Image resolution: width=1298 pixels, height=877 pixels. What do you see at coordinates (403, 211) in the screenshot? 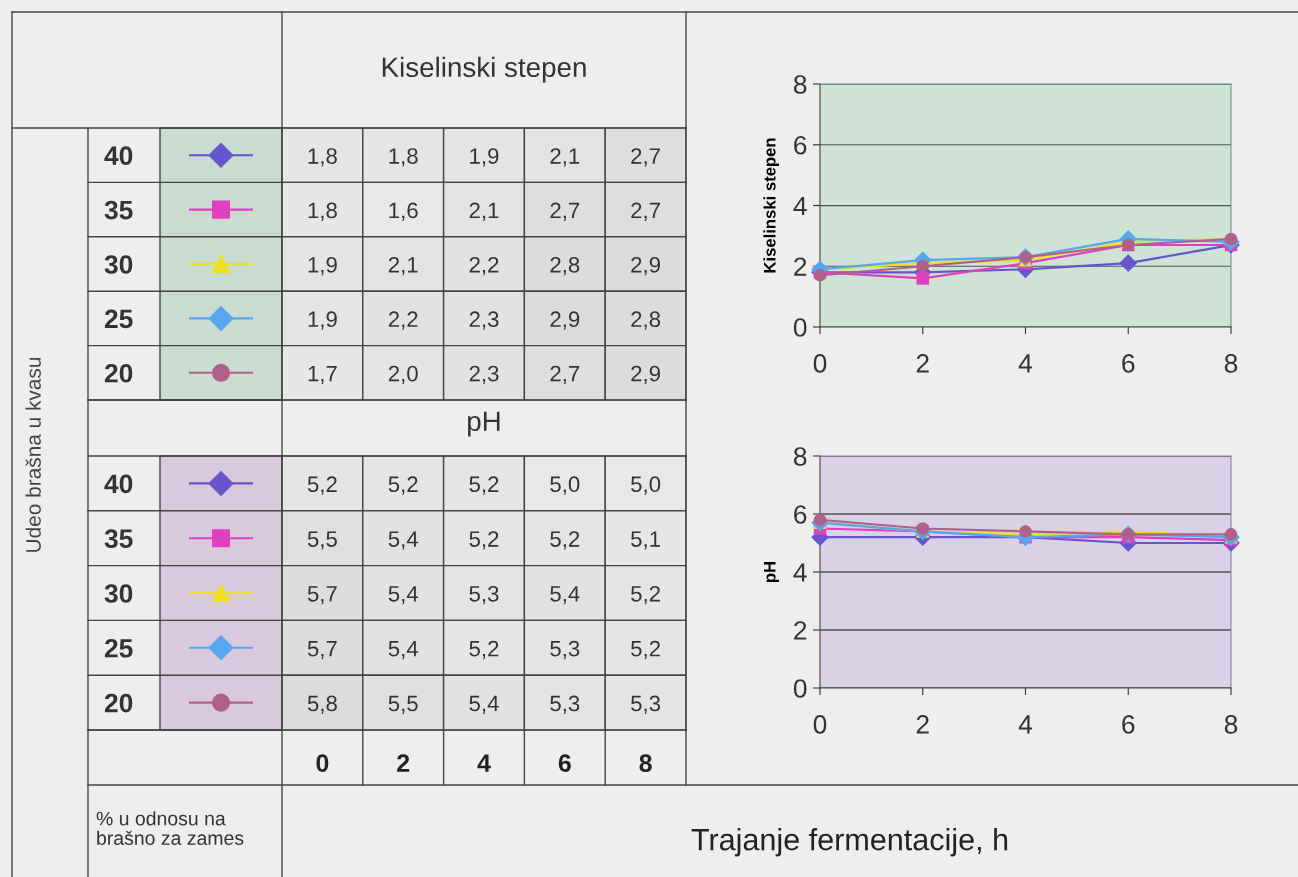
I see `data-label: 1,6` at bounding box center [403, 211].